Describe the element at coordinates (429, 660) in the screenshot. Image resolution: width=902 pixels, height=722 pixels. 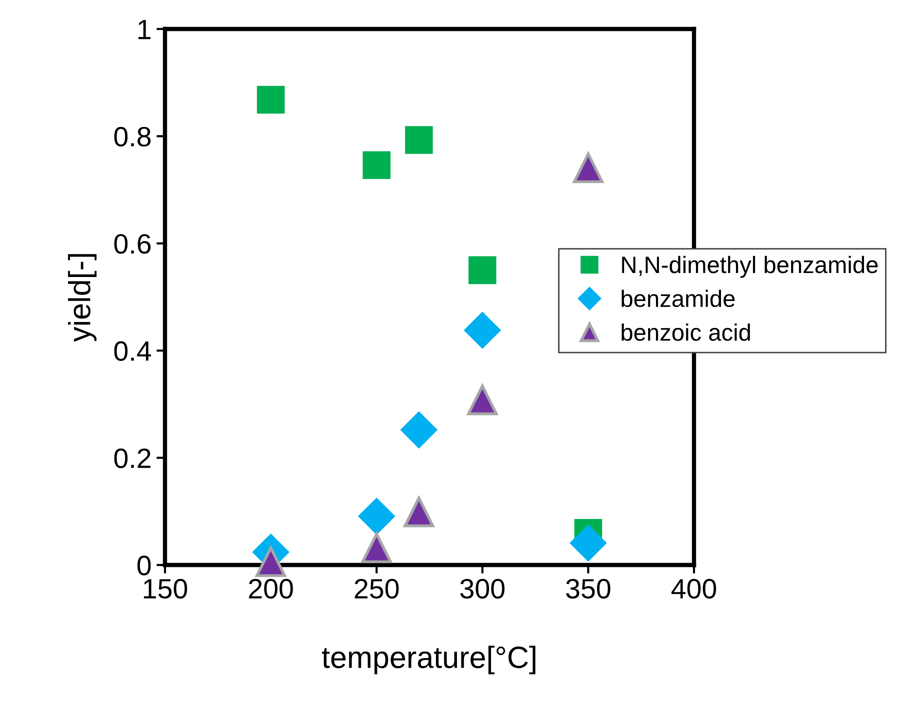
I see `x-axis-title: temperature[°C]` at that location.